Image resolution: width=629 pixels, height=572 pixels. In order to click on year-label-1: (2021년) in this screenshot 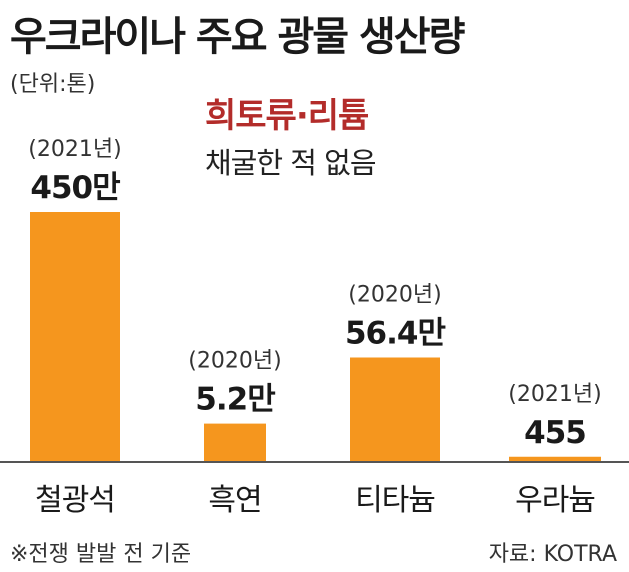, I will do `click(74, 149)`.